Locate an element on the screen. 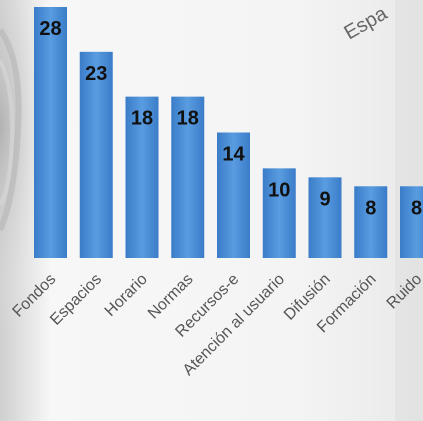 The height and width of the screenshot is (421, 423). bar-formaci-n is located at coordinates (371, 222).